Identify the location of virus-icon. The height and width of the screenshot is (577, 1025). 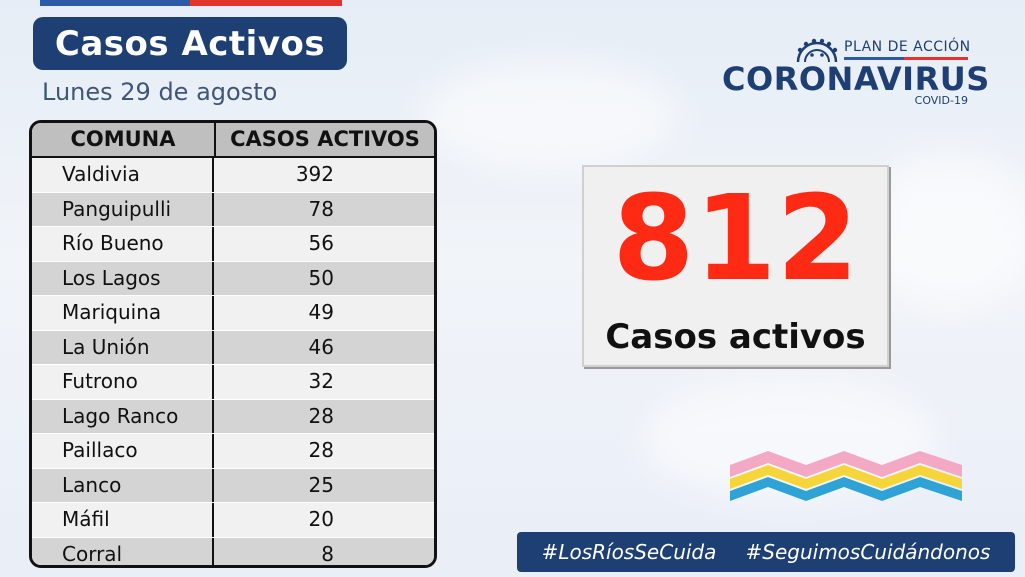
(817, 50).